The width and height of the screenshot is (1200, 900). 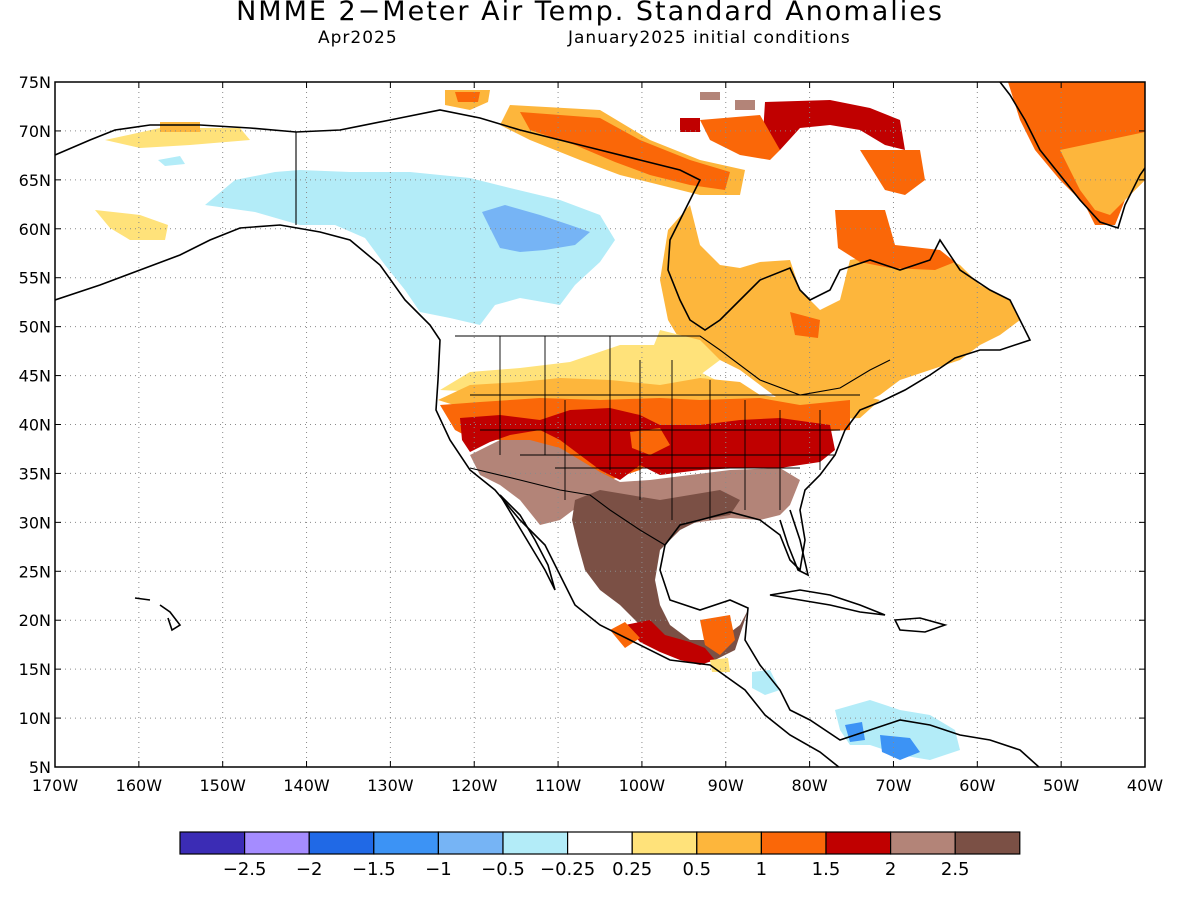 What do you see at coordinates (35, 376) in the screenshot?
I see `lat-label: 45N` at bounding box center [35, 376].